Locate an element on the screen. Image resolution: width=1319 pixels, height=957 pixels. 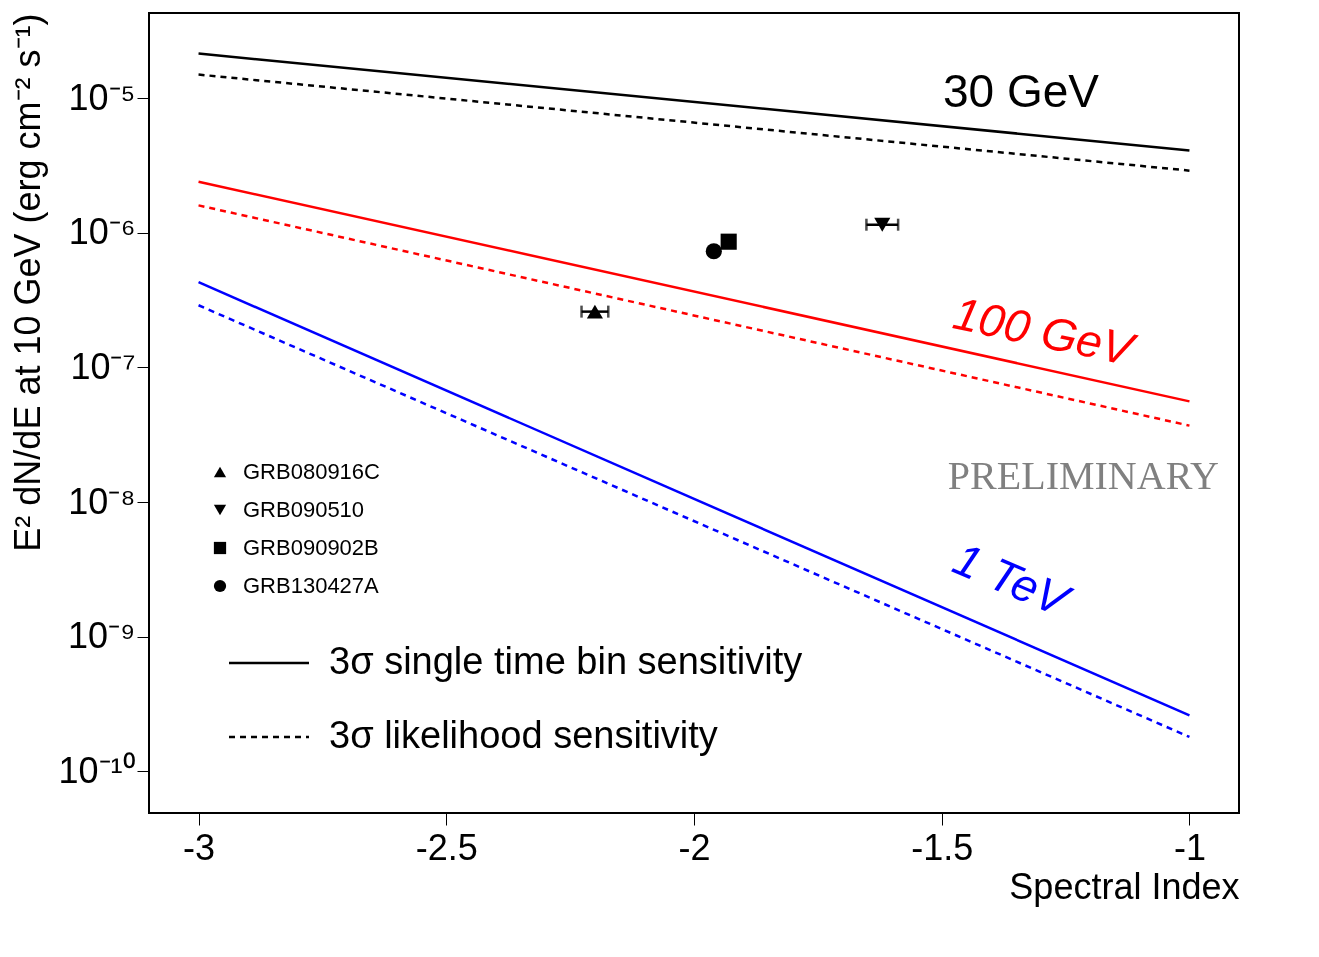
annotation: 30 GeV is located at coordinates (1021, 91).